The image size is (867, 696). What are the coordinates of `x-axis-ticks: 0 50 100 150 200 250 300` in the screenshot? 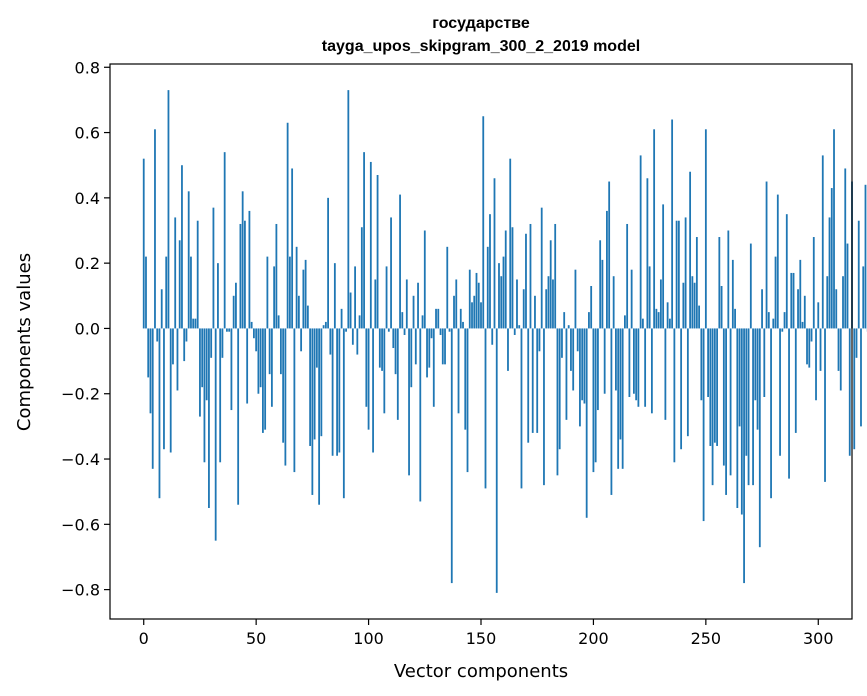 It's located at (486, 633).